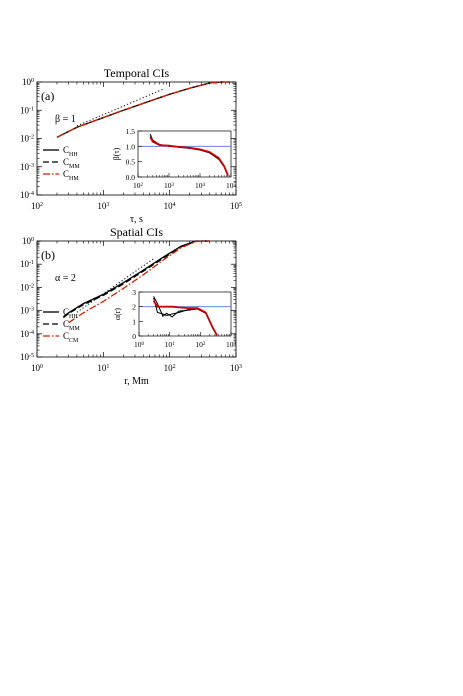 The image size is (463, 696). Describe the element at coordinates (136, 219) in the screenshot. I see `x-axis-label: τ, s` at that location.